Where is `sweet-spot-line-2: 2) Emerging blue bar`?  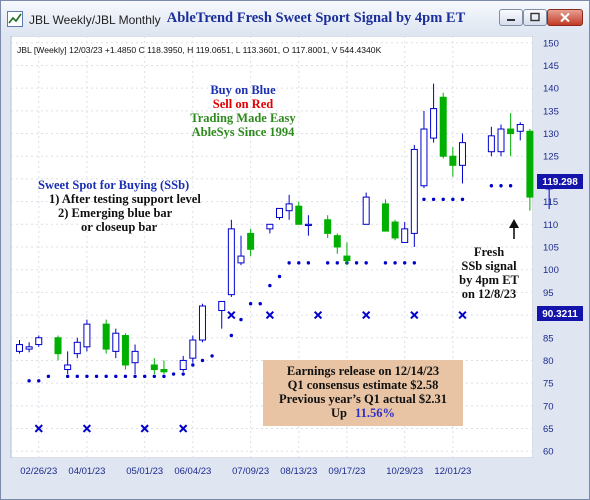 sweet-spot-line-2: 2) Emerging blue bar is located at coordinates (115, 213).